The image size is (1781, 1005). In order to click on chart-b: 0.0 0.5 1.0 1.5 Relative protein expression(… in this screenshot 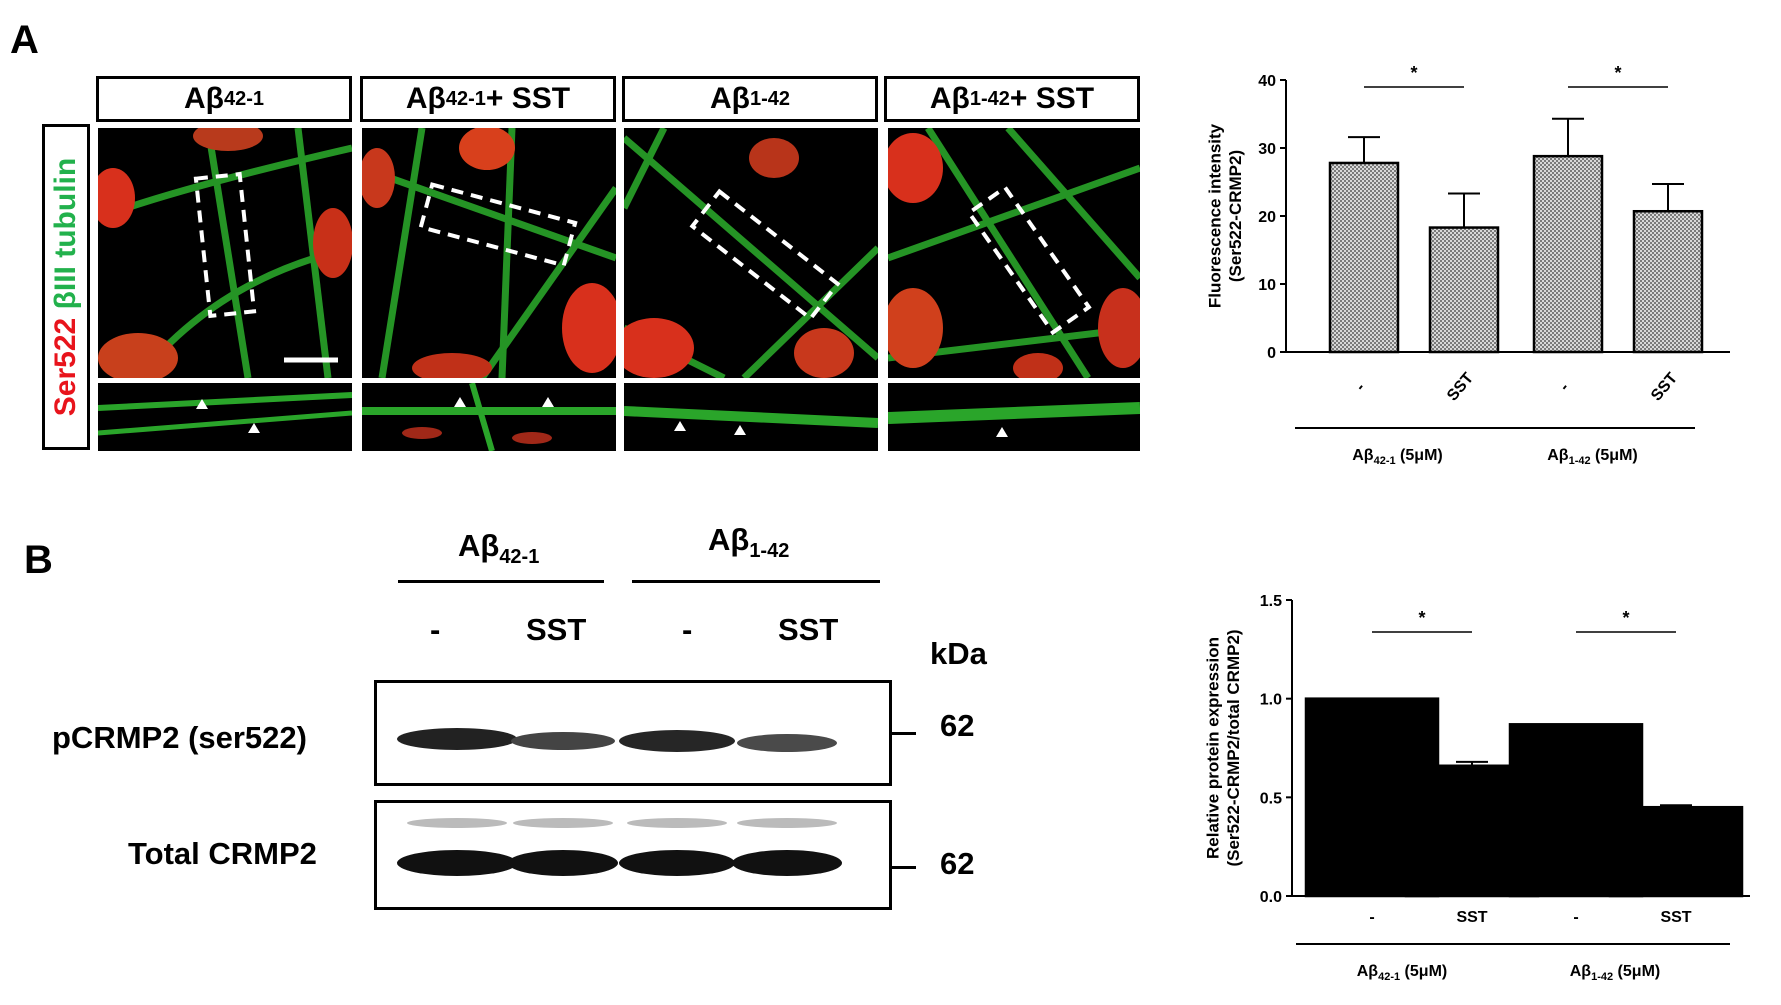, I will do `click(1477, 788)`.